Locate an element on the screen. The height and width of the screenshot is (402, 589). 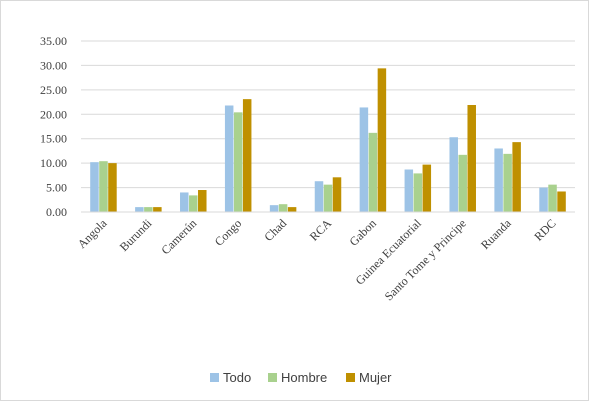
x-tick-label: Ruanda is located at coordinates (496, 234).